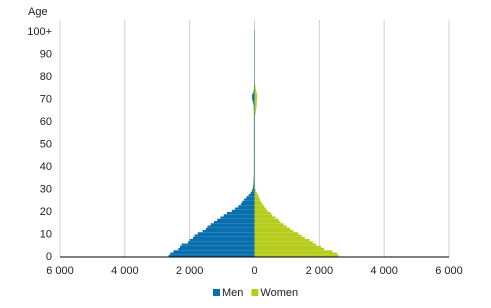 Image resolution: width=491 pixels, height=308 pixels. Describe the element at coordinates (232, 293) in the screenshot. I see `legend-label: Men` at that location.